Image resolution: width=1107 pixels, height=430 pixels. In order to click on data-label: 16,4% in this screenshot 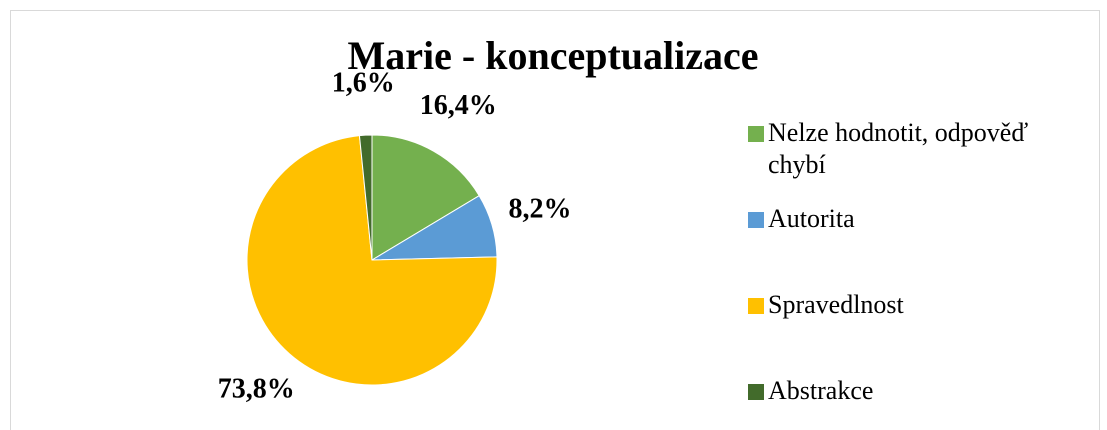, I will do `click(458, 105)`.